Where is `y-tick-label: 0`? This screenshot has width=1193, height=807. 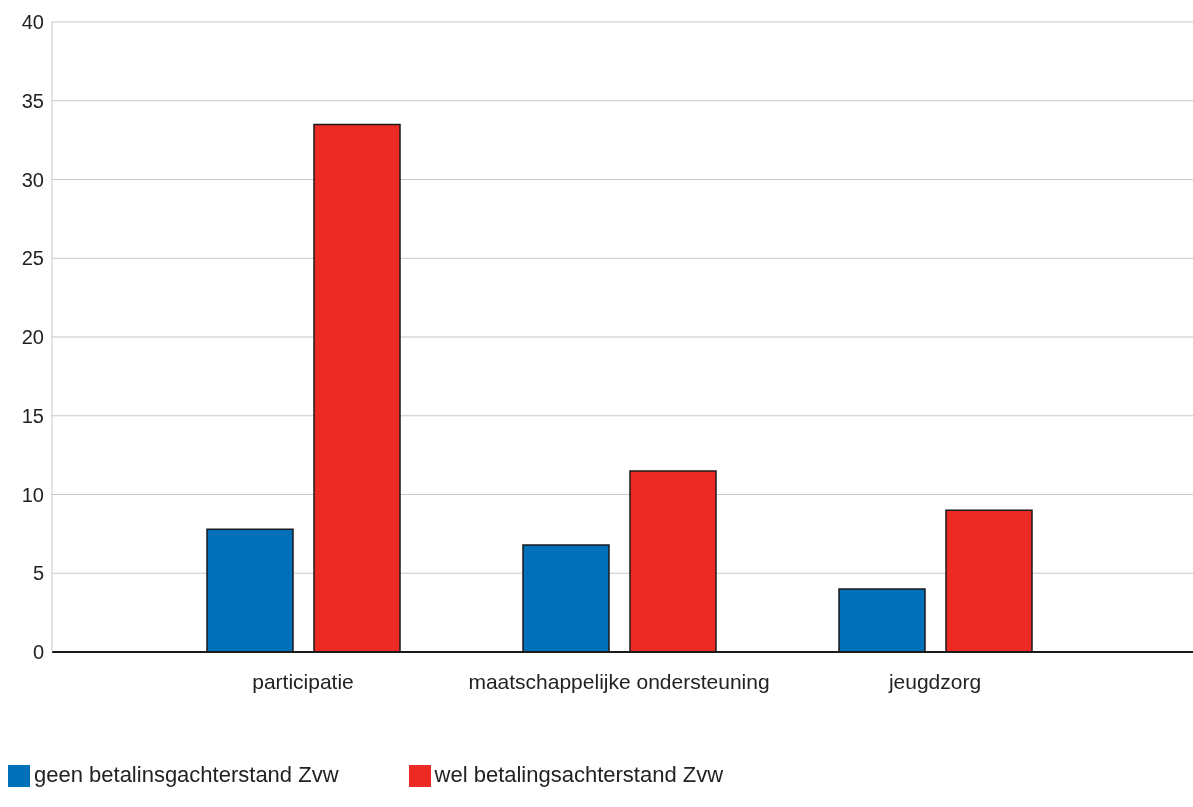 y-tick-label: 0 is located at coordinates (38, 652).